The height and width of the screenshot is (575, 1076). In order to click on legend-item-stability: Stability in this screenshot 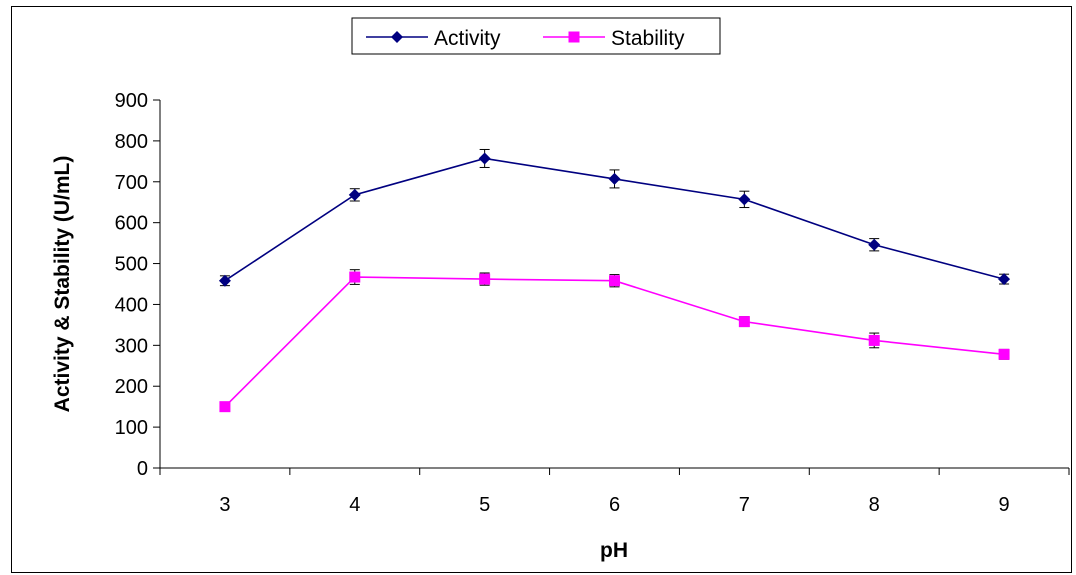, I will do `click(614, 38)`.